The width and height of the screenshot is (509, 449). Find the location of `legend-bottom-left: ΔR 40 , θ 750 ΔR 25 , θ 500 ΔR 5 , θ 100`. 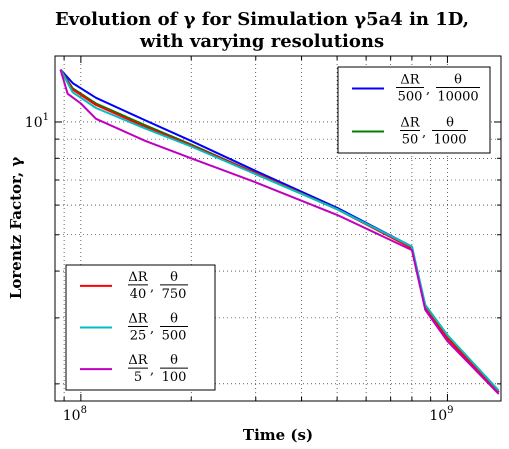

legend-bottom-left: ΔR 40 , θ 750 ΔR 25 , θ 500 ΔR 5 , θ 100 is located at coordinates (140, 327).